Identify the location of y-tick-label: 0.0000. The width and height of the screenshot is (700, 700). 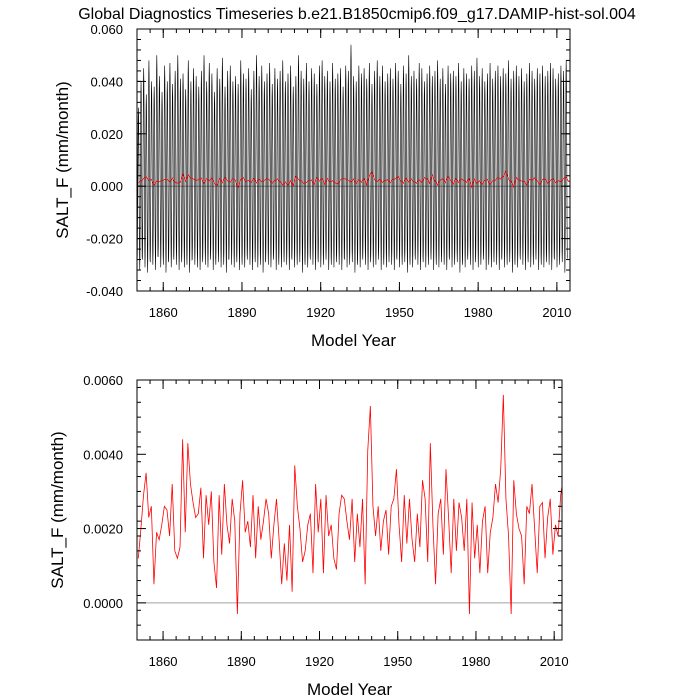
(103, 603).